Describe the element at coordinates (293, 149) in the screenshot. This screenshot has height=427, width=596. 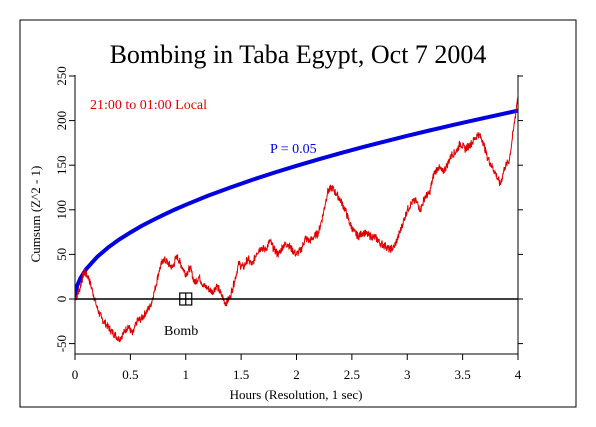
I see `probability-label: P = 0.05` at that location.